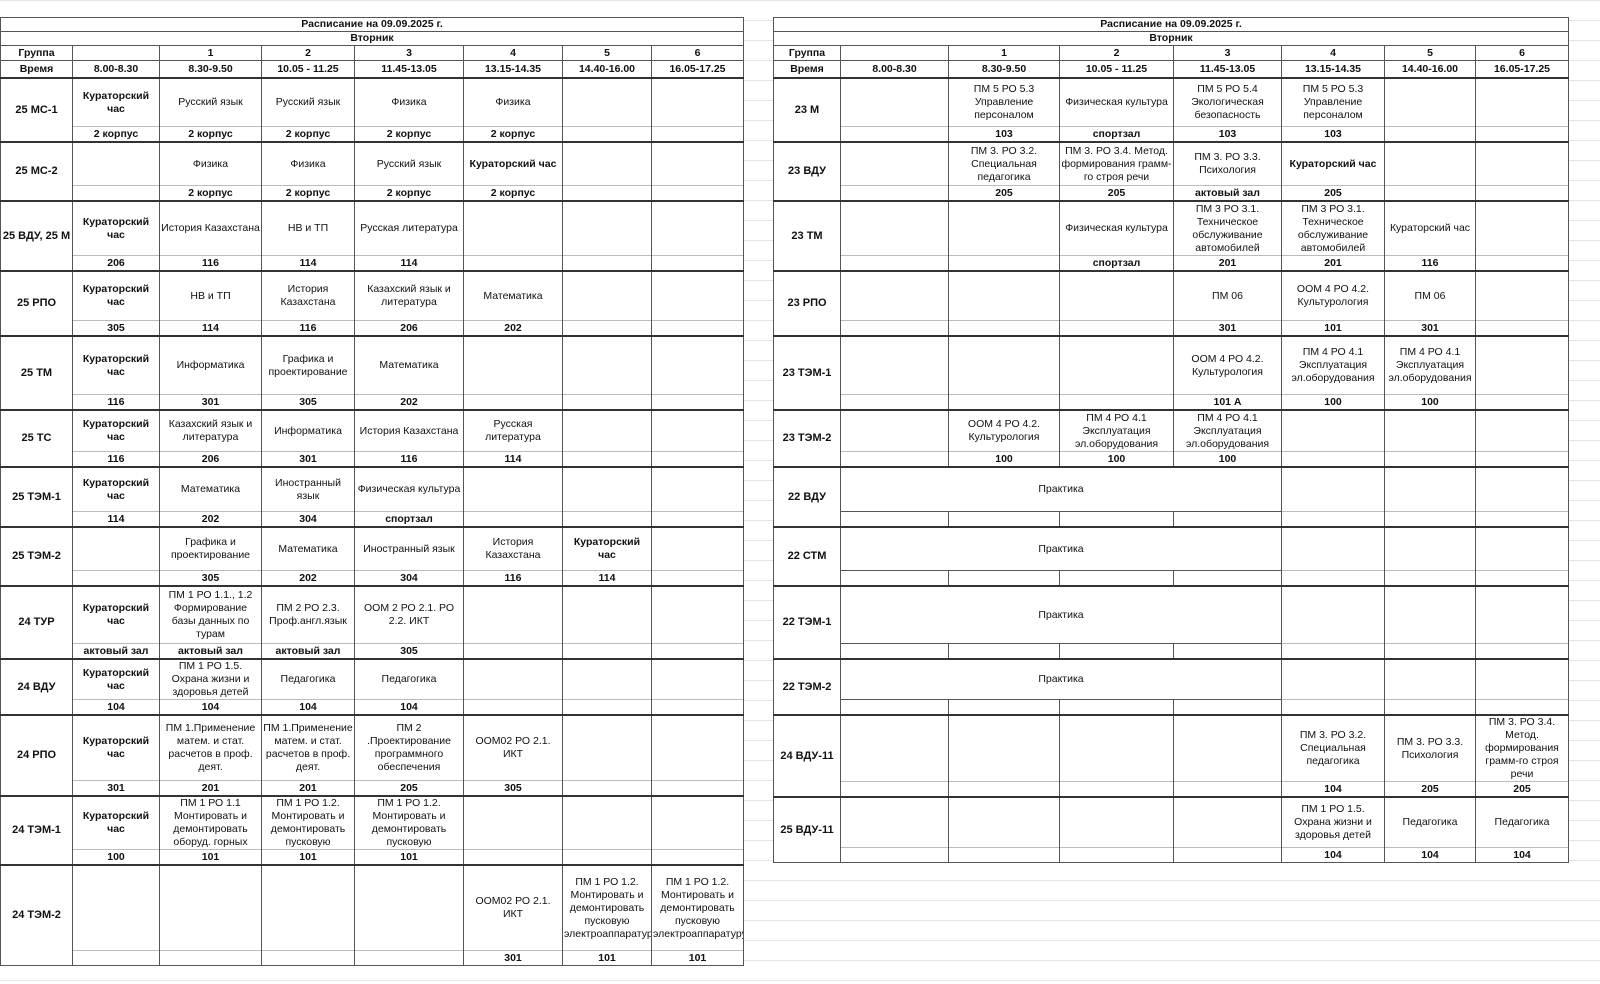 The width and height of the screenshot is (1600, 984). I want to click on group-name: 22 ВДУ, so click(807, 497).